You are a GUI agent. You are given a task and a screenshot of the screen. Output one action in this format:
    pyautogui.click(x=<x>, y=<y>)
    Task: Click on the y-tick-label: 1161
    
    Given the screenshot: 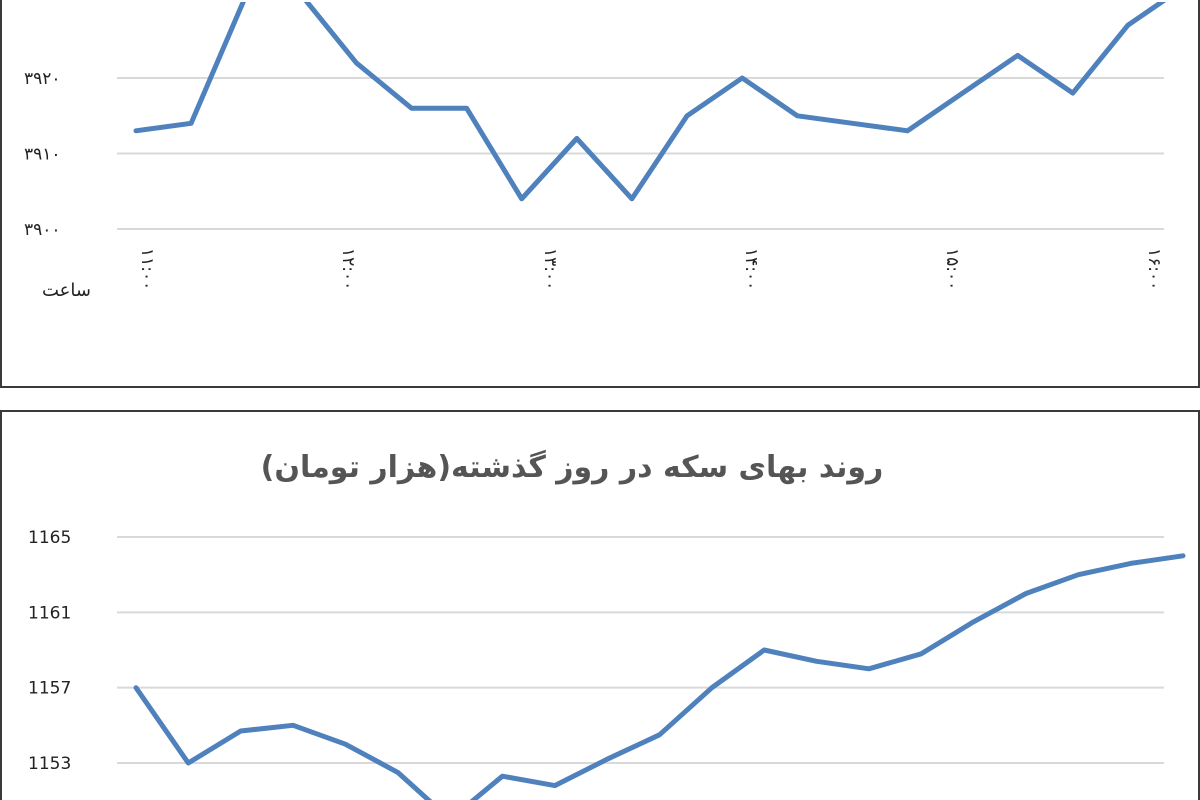 What is the action you would take?
    pyautogui.click(x=49, y=613)
    